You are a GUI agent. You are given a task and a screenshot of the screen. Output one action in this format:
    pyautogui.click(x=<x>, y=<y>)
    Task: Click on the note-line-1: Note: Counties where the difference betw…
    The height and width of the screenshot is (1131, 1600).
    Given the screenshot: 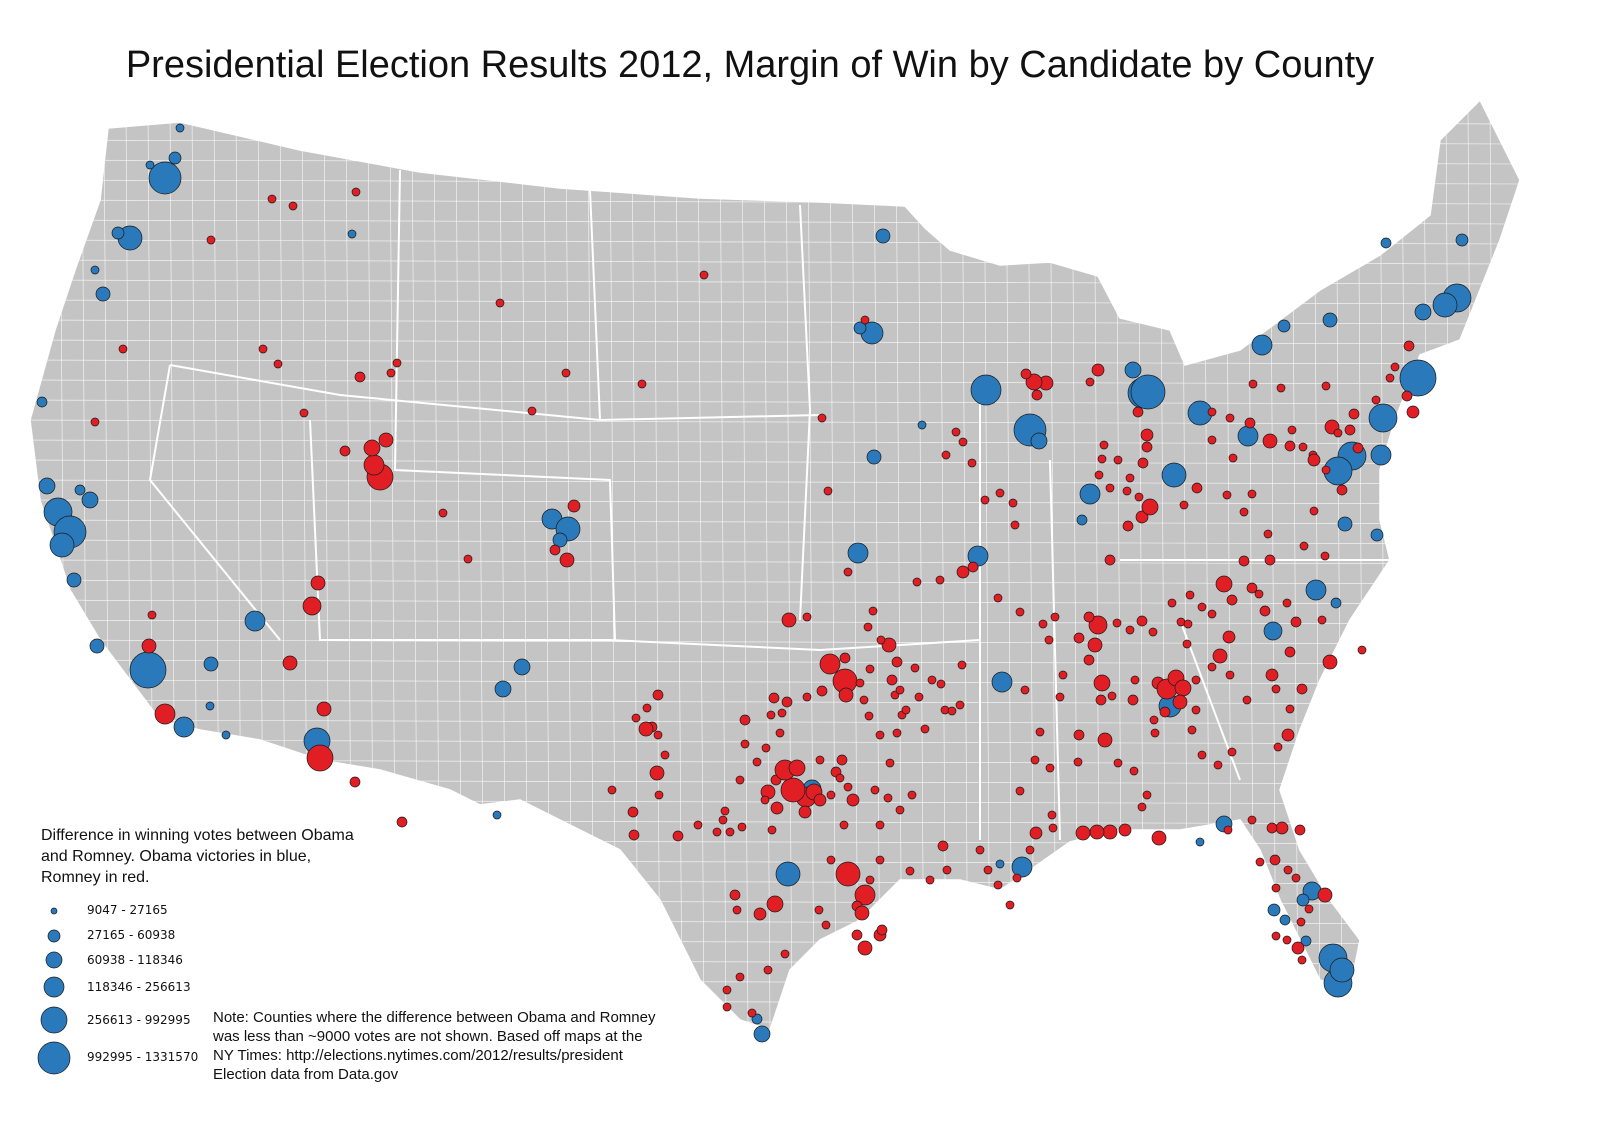 What is the action you would take?
    pyautogui.click(x=434, y=1017)
    